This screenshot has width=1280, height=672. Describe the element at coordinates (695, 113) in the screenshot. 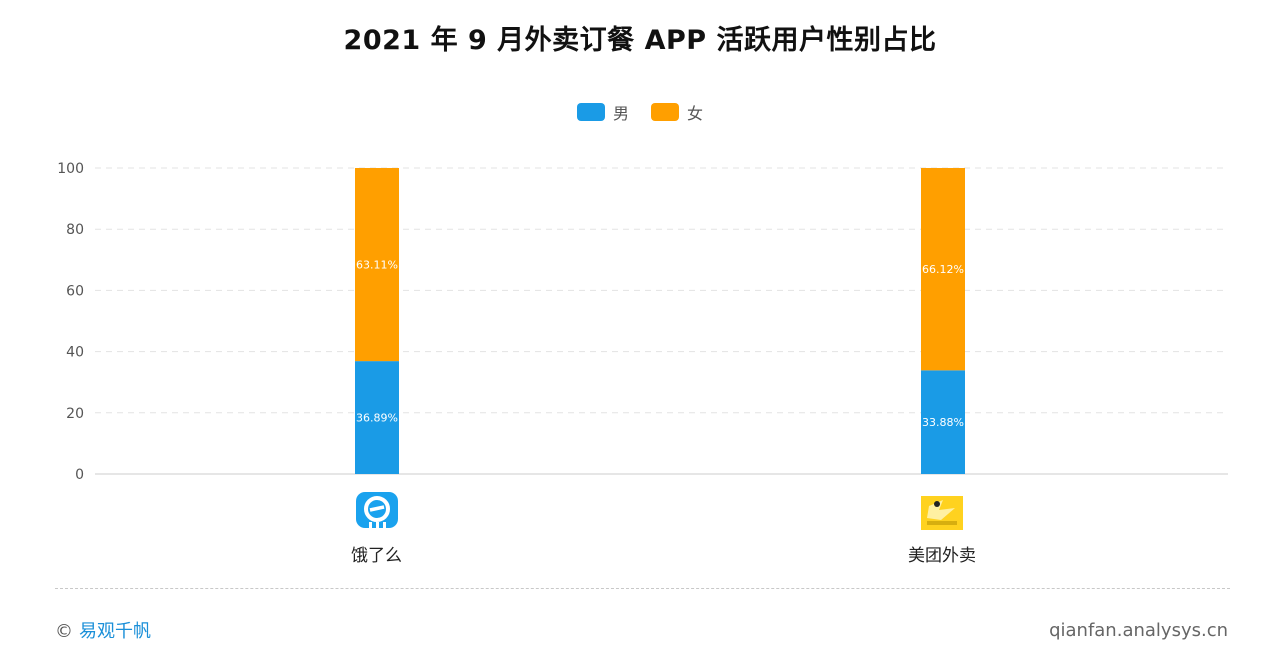

I see `legend-label-female: 女` at that location.